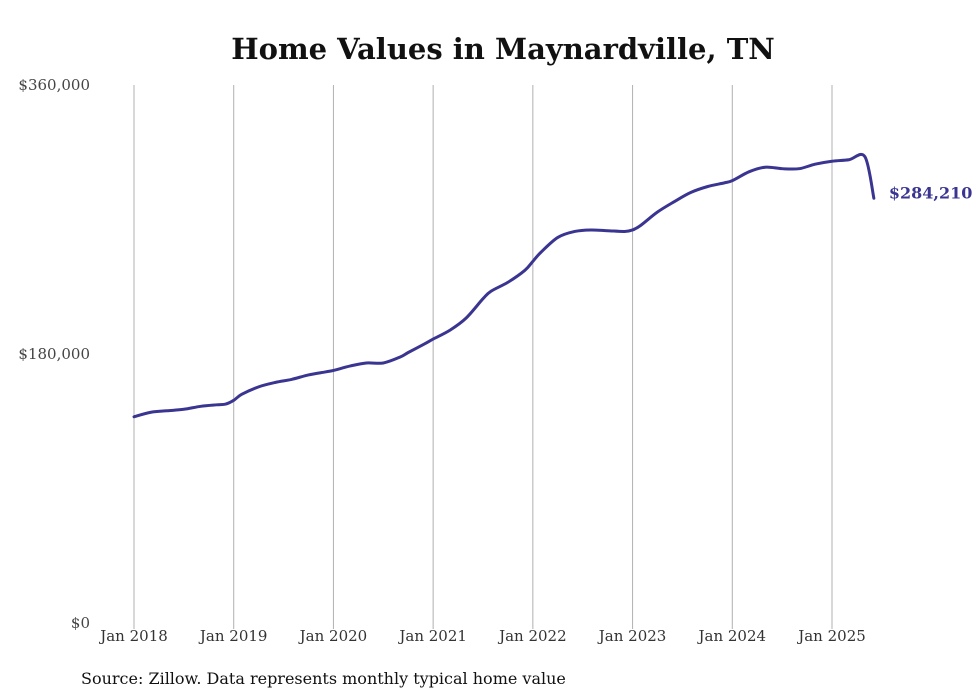 This screenshot has width=980, height=699. I want to click on x-tick-label: Jan 2019, so click(233, 636).